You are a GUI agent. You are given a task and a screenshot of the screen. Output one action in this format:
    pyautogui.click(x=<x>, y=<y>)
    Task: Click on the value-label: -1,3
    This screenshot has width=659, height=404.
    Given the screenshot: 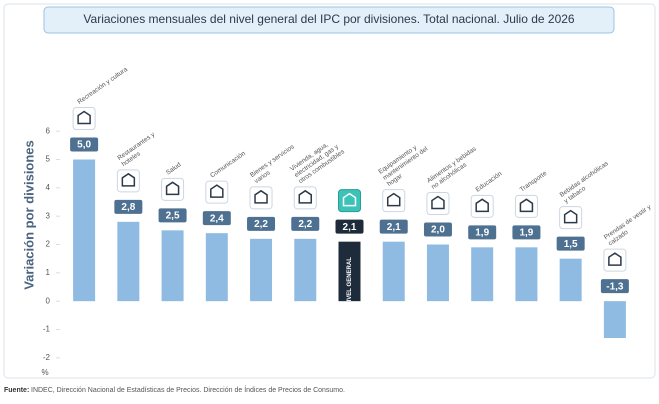 What is the action you would take?
    pyautogui.click(x=615, y=286)
    